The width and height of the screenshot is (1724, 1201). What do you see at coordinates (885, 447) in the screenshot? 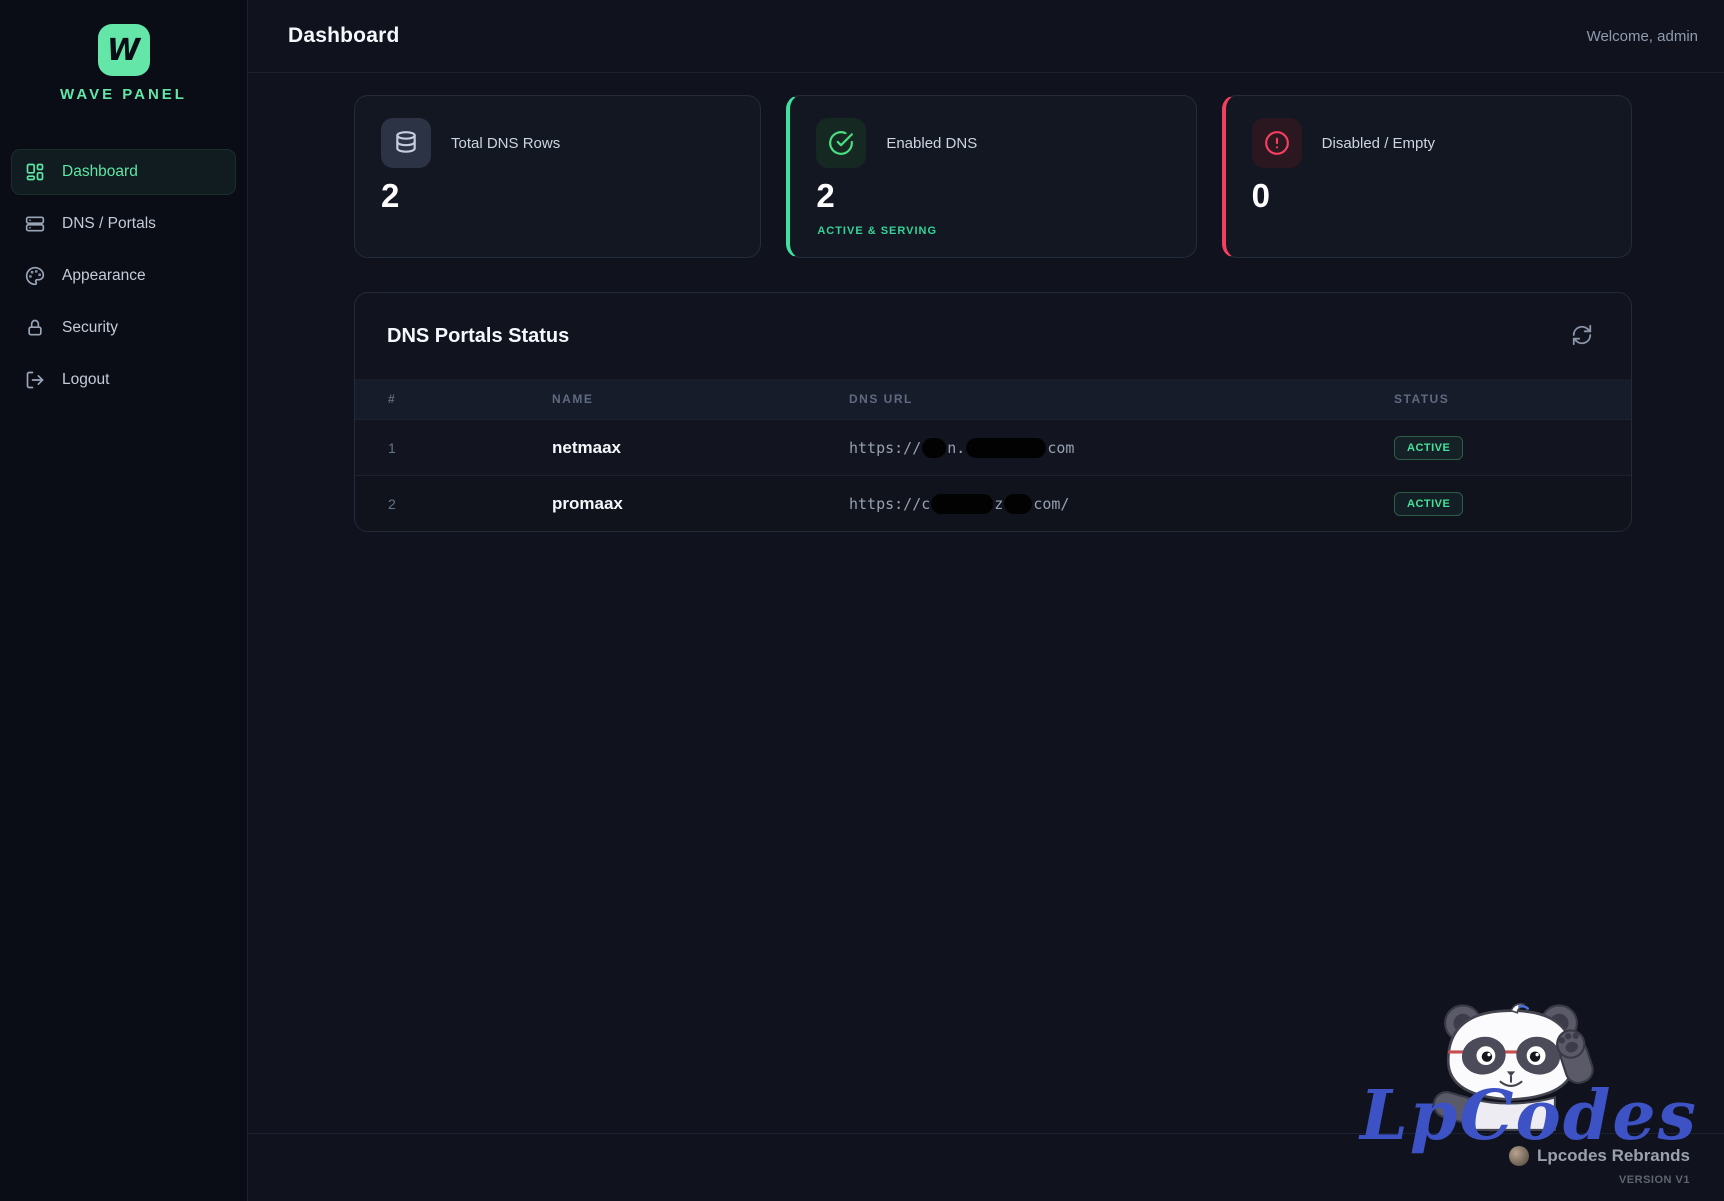
I see `url-text: https://` at bounding box center [885, 447].